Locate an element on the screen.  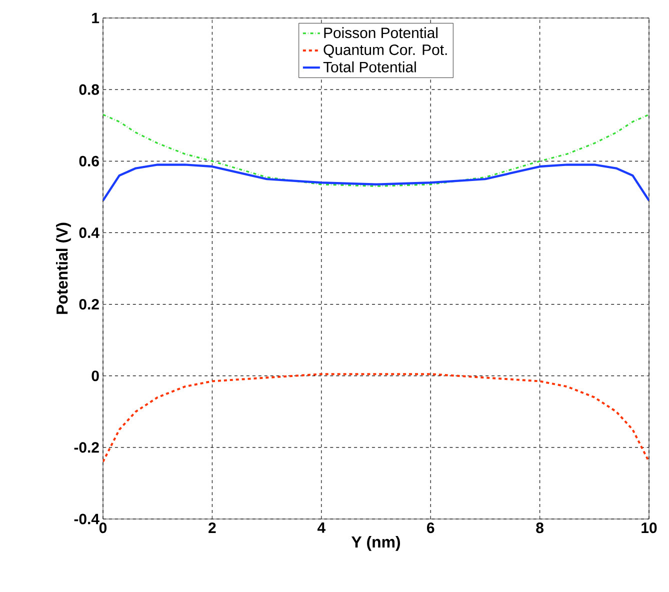
x-tick-label: 2 is located at coordinates (212, 527).